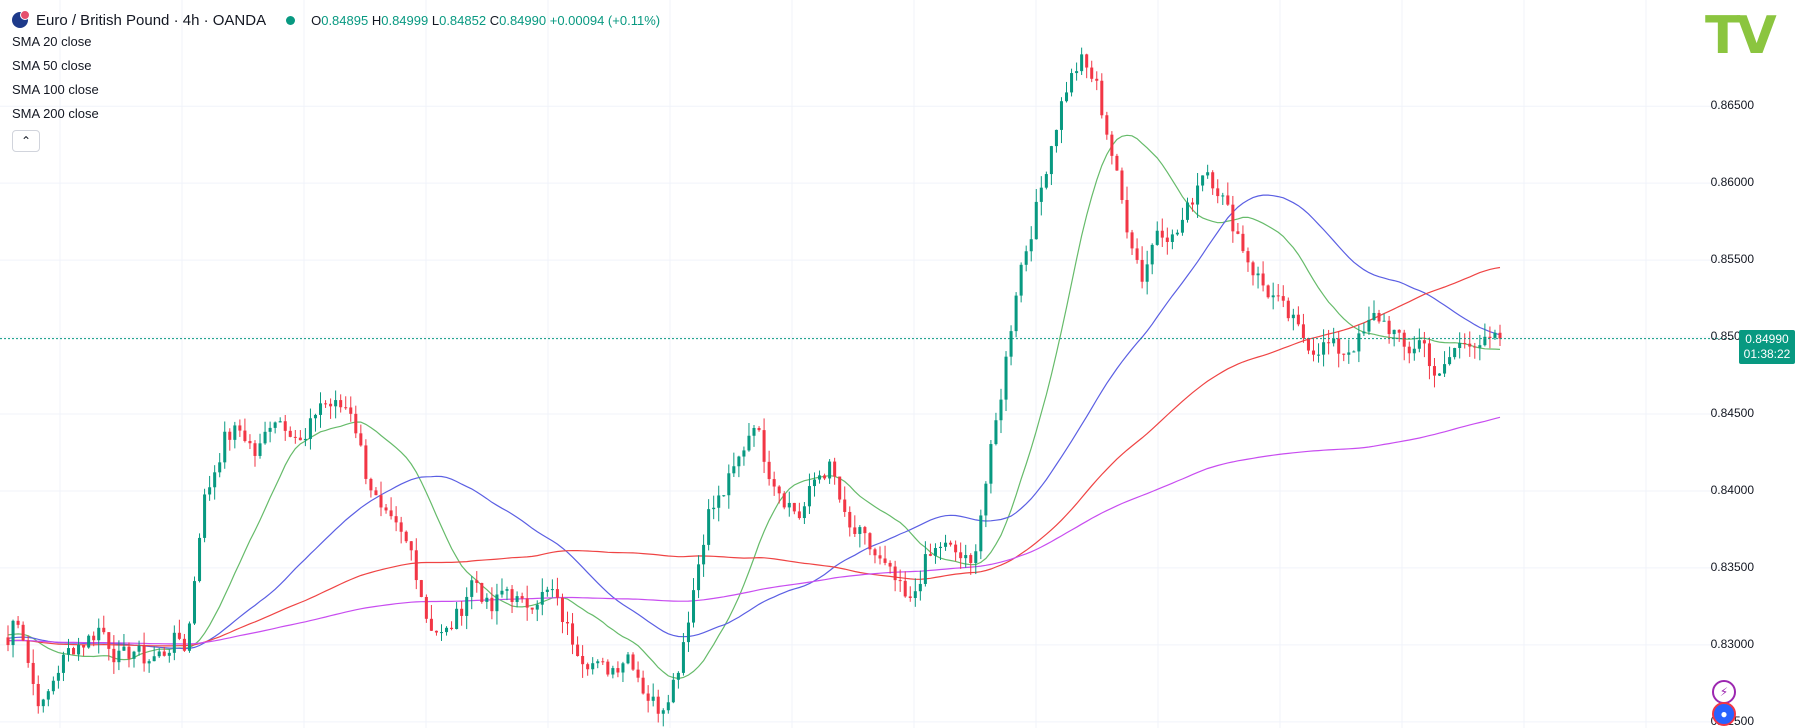 The height and width of the screenshot is (728, 1800). I want to click on indicator-sma200: SMA 200 close, so click(55, 113).